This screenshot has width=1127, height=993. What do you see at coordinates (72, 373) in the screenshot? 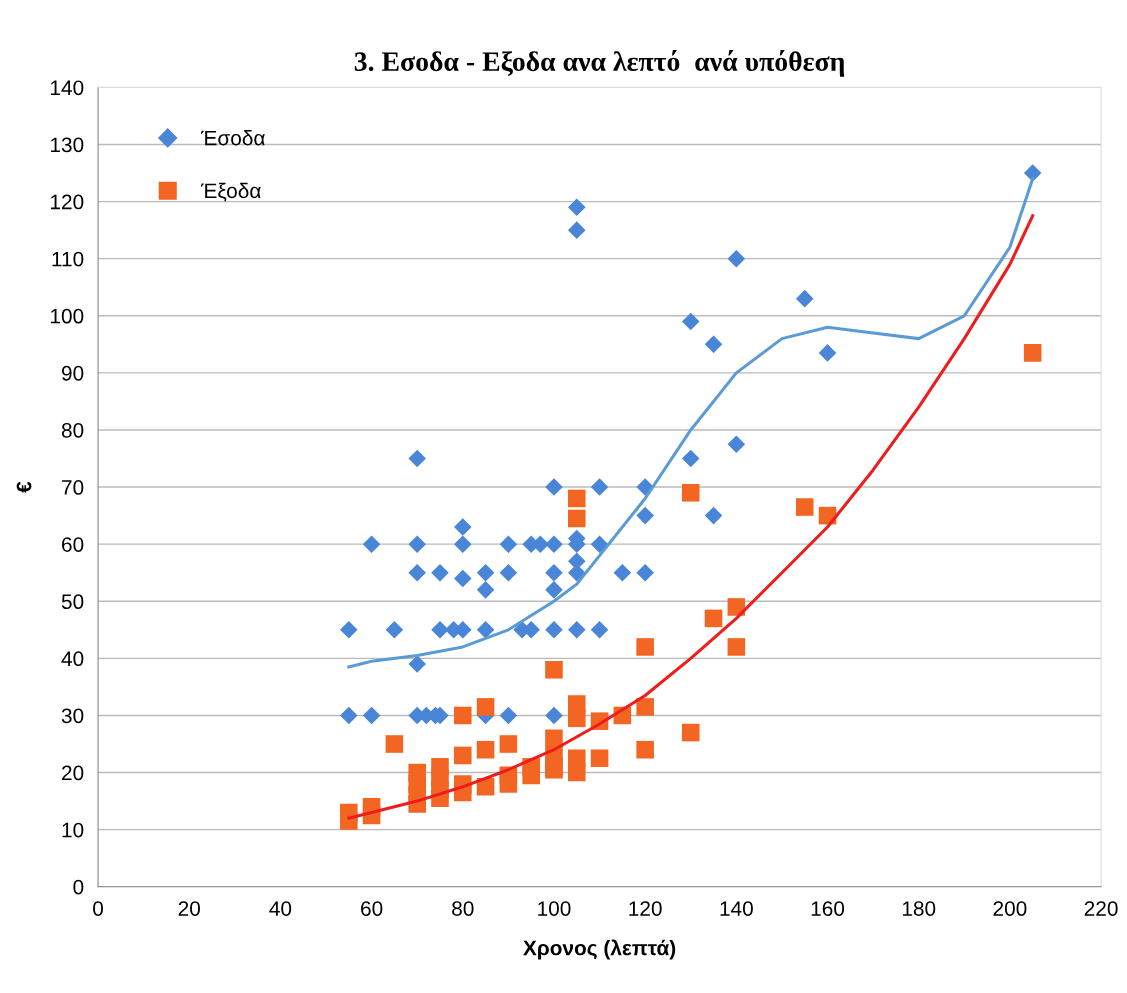
I see `y-tick-label: 90` at bounding box center [72, 373].